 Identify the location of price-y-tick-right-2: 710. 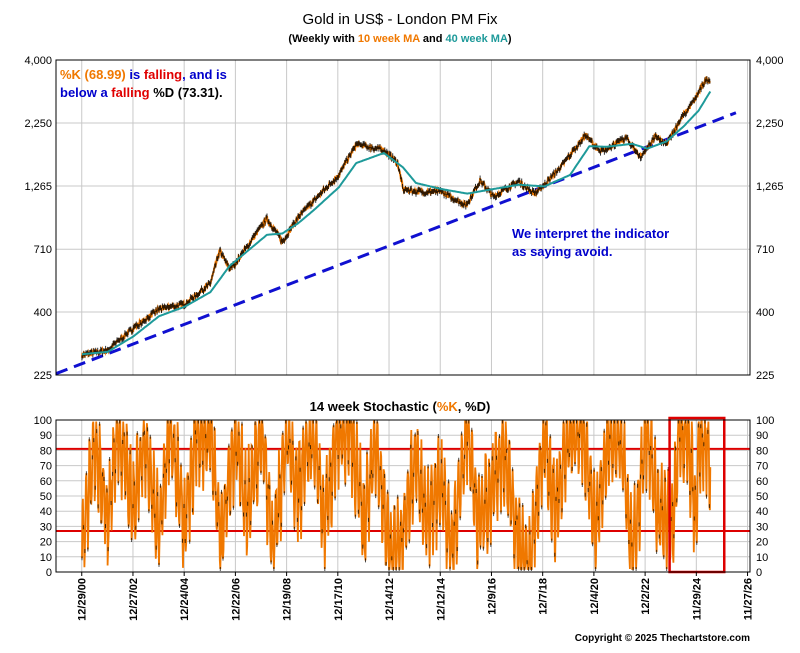
(765, 250).